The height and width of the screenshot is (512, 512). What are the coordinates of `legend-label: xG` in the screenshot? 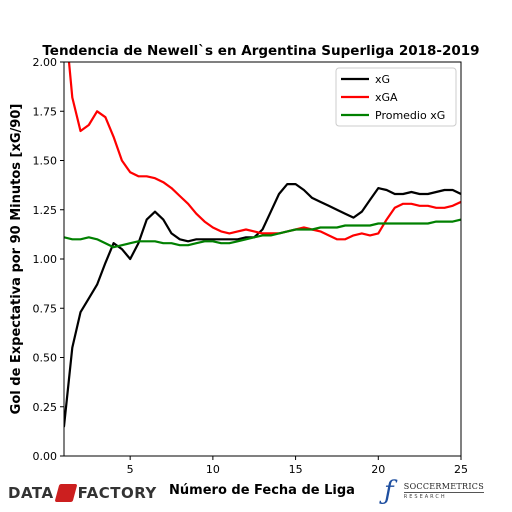 It's located at (382, 79).